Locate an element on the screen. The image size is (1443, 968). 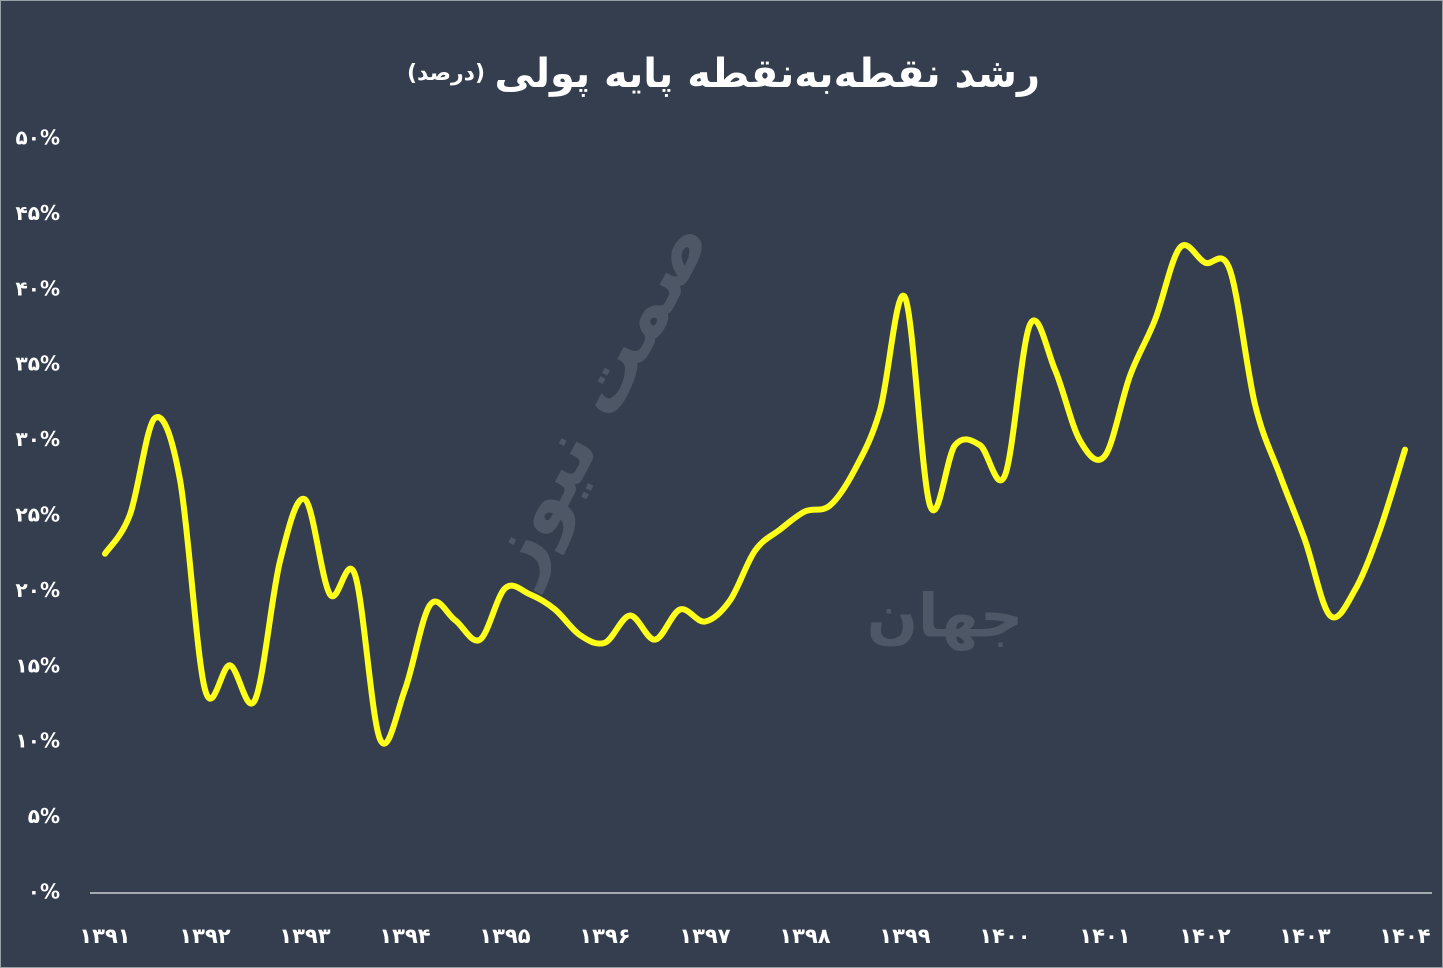
chart-subtitle: (درصد) is located at coordinates (446, 73).